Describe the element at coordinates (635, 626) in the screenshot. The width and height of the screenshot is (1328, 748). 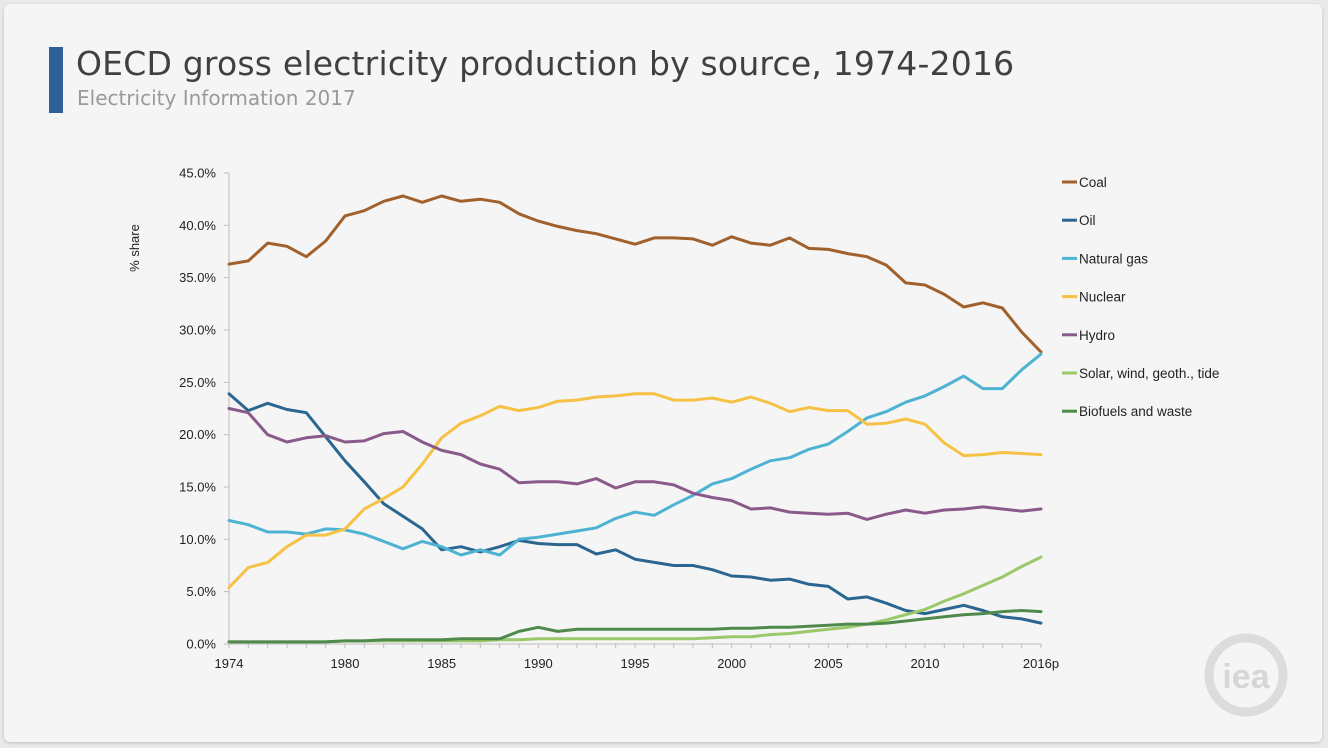
I see `series-line-biofuels-and-waste` at that location.